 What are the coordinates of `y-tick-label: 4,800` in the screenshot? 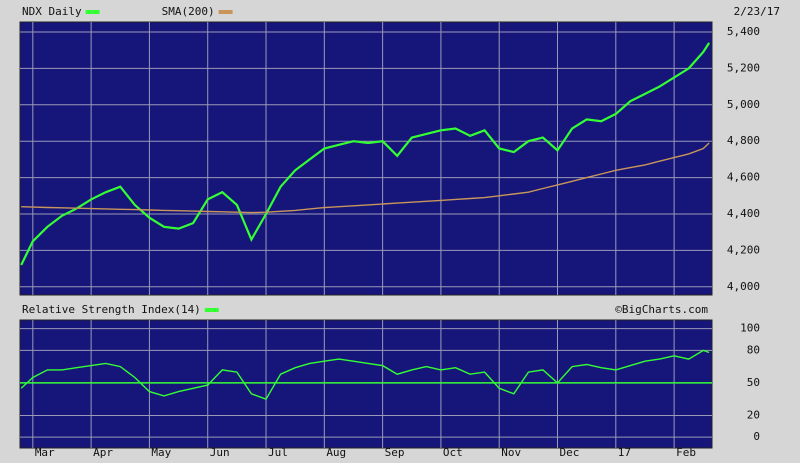 It's located at (743, 140).